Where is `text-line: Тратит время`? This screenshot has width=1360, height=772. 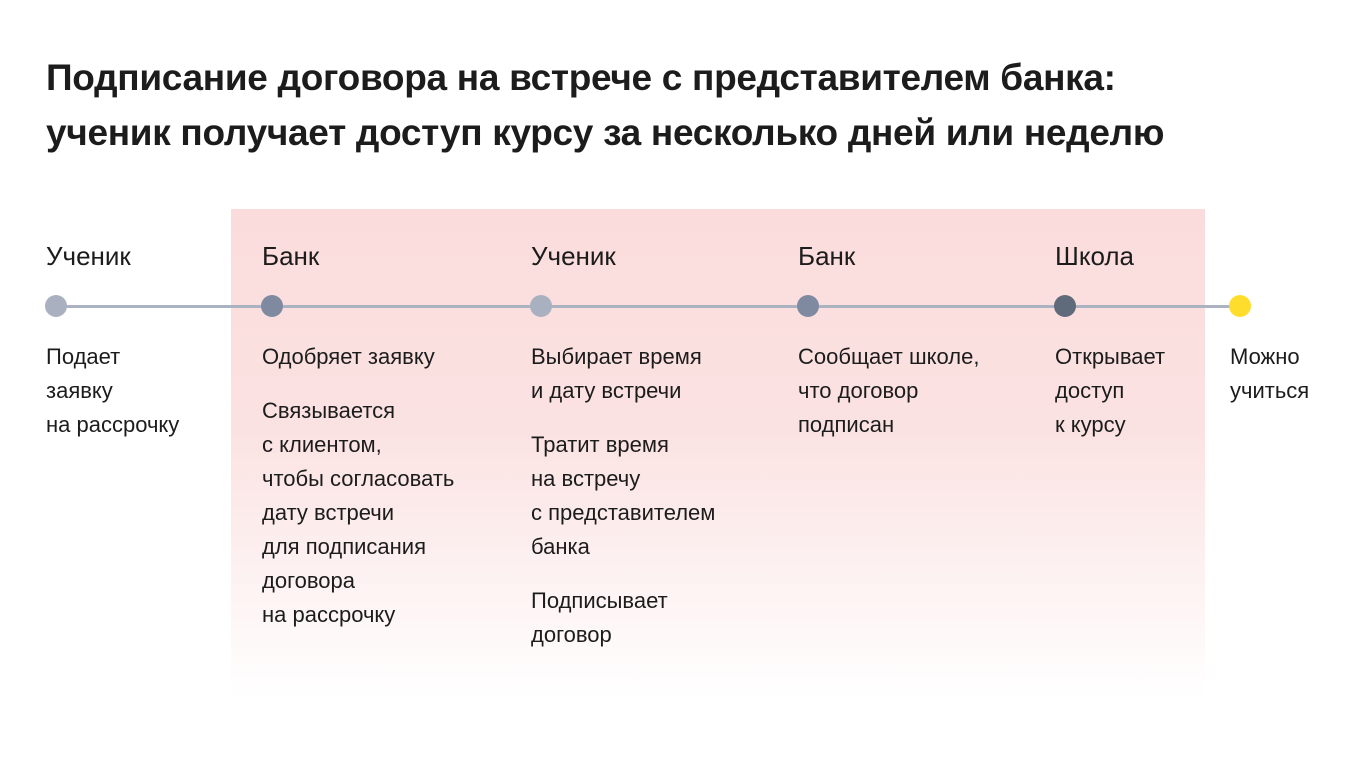
text-line: Тратит время is located at coordinates (600, 444).